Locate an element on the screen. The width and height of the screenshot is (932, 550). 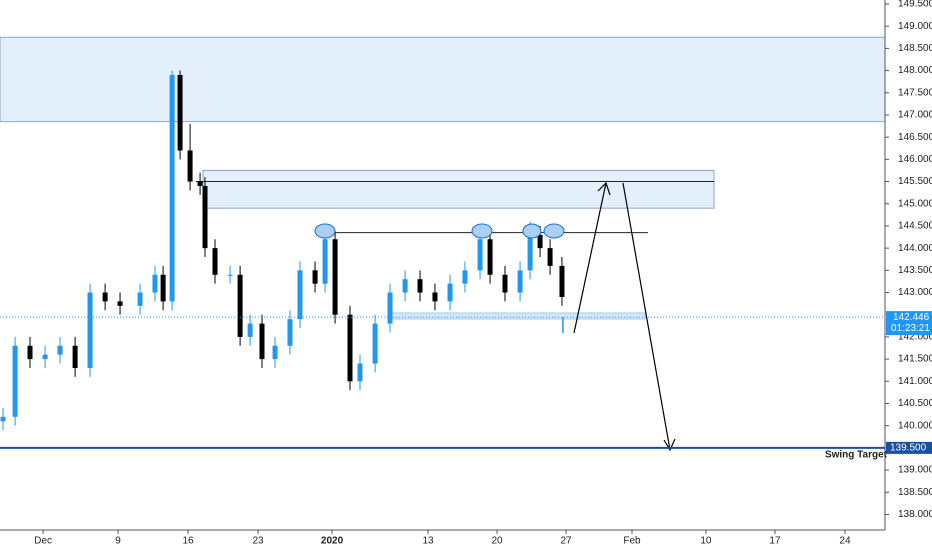
x-tick-label: Dec is located at coordinates (43, 541).